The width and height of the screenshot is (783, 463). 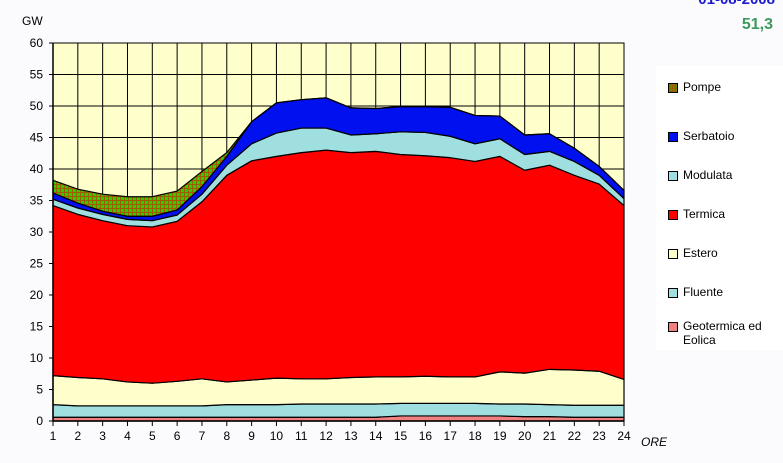 I want to click on x-axis-label: ORE, so click(x=654, y=442).